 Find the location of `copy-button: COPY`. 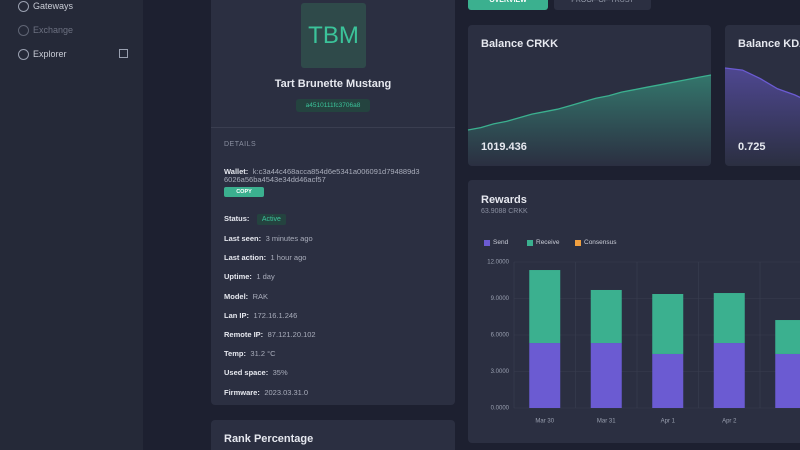

copy-button: COPY is located at coordinates (244, 192).